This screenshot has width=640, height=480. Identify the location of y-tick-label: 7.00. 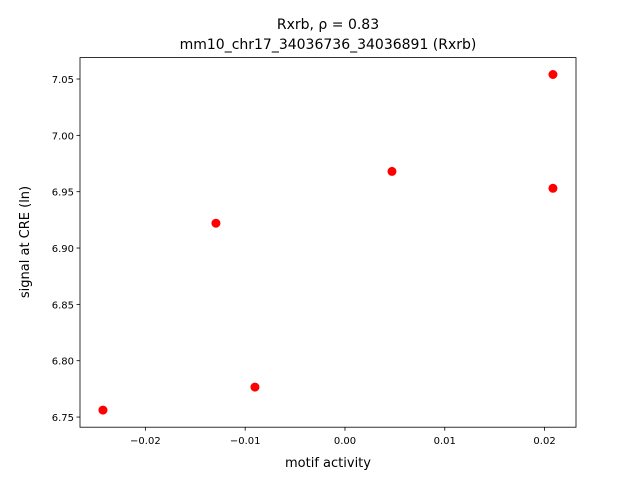
(63, 136).